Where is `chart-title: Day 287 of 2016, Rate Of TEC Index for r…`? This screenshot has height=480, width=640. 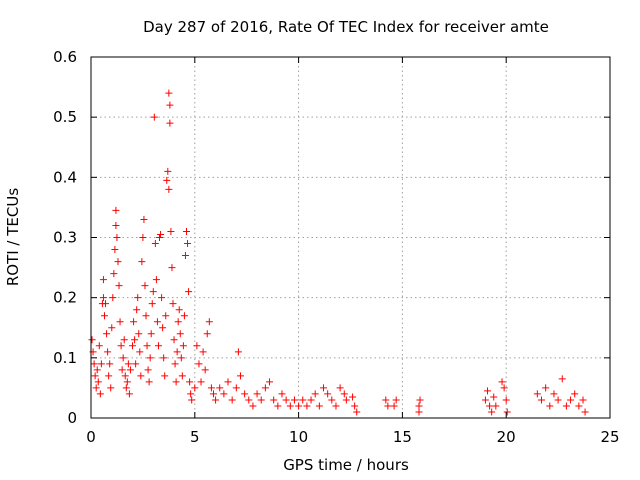
chart-title: Day 287 of 2016, Rate Of TEC Index for r… is located at coordinates (346, 27).